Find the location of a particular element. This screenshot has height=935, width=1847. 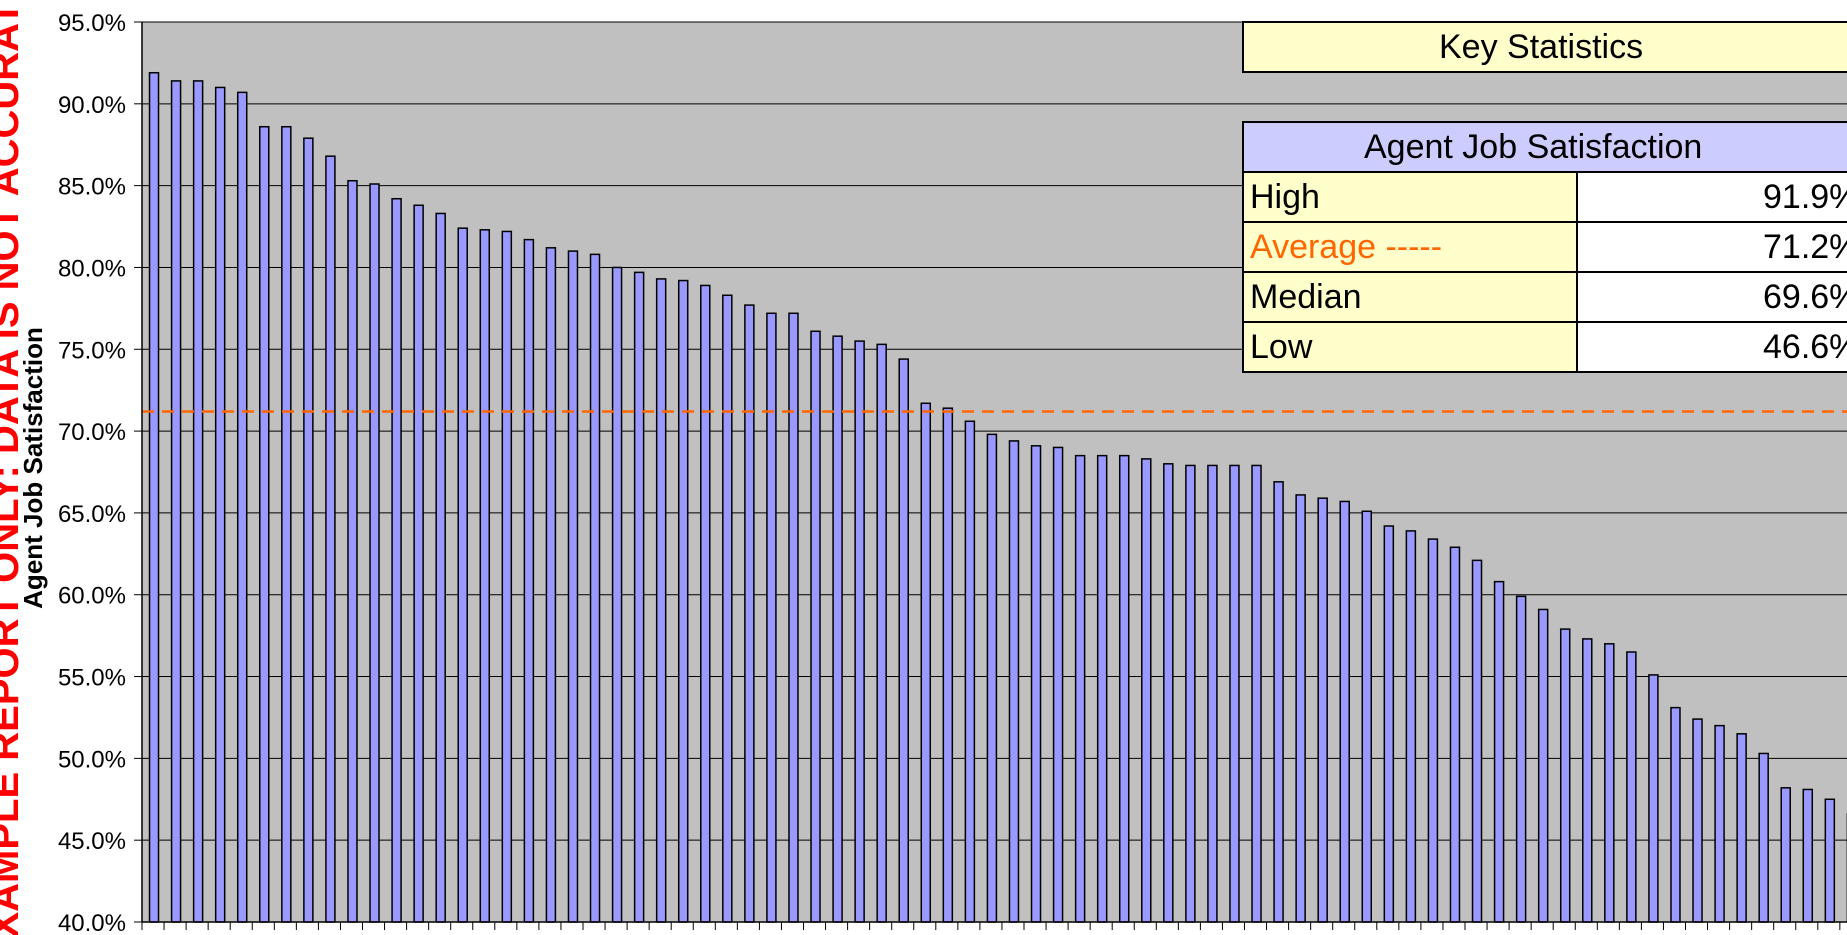

stat-label-median: Median is located at coordinates (1411, 297).